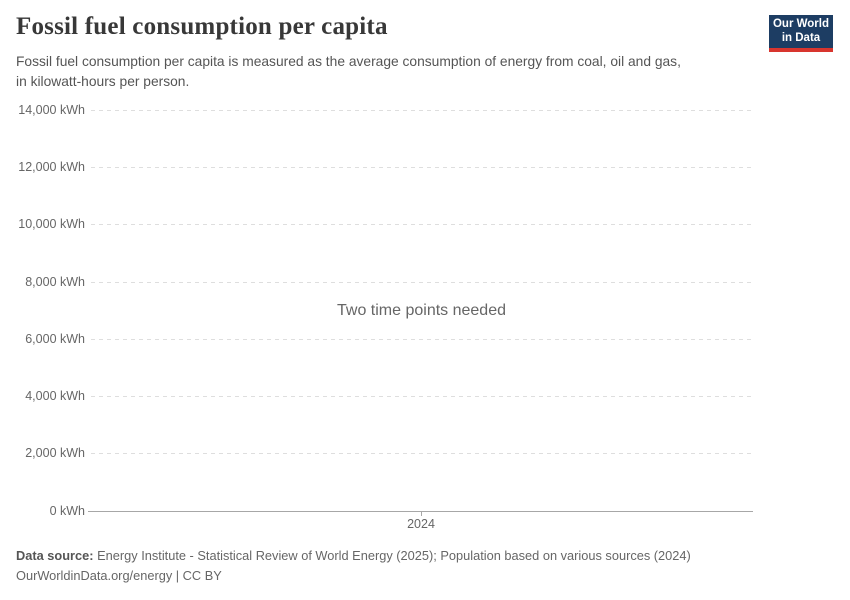 The image size is (850, 600). Describe the element at coordinates (202, 26) in the screenshot. I see `page-title: Fossil fuel consumption per capita` at that location.